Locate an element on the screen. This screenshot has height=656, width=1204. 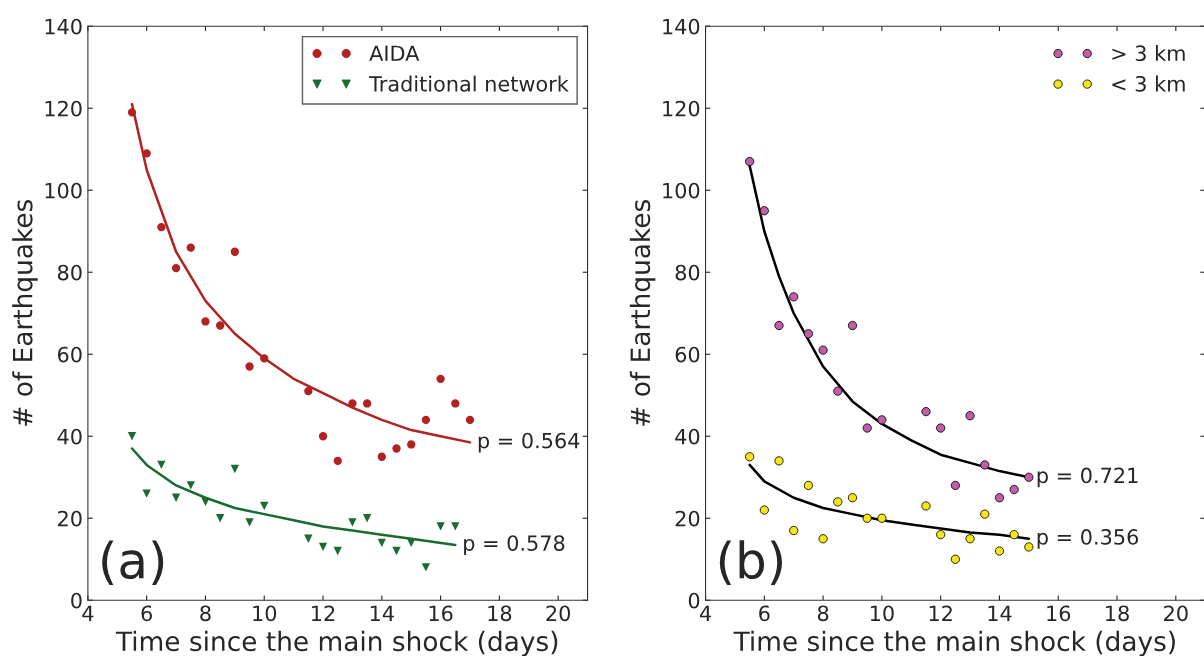
annotation: p = 0.356 is located at coordinates (1088, 539).